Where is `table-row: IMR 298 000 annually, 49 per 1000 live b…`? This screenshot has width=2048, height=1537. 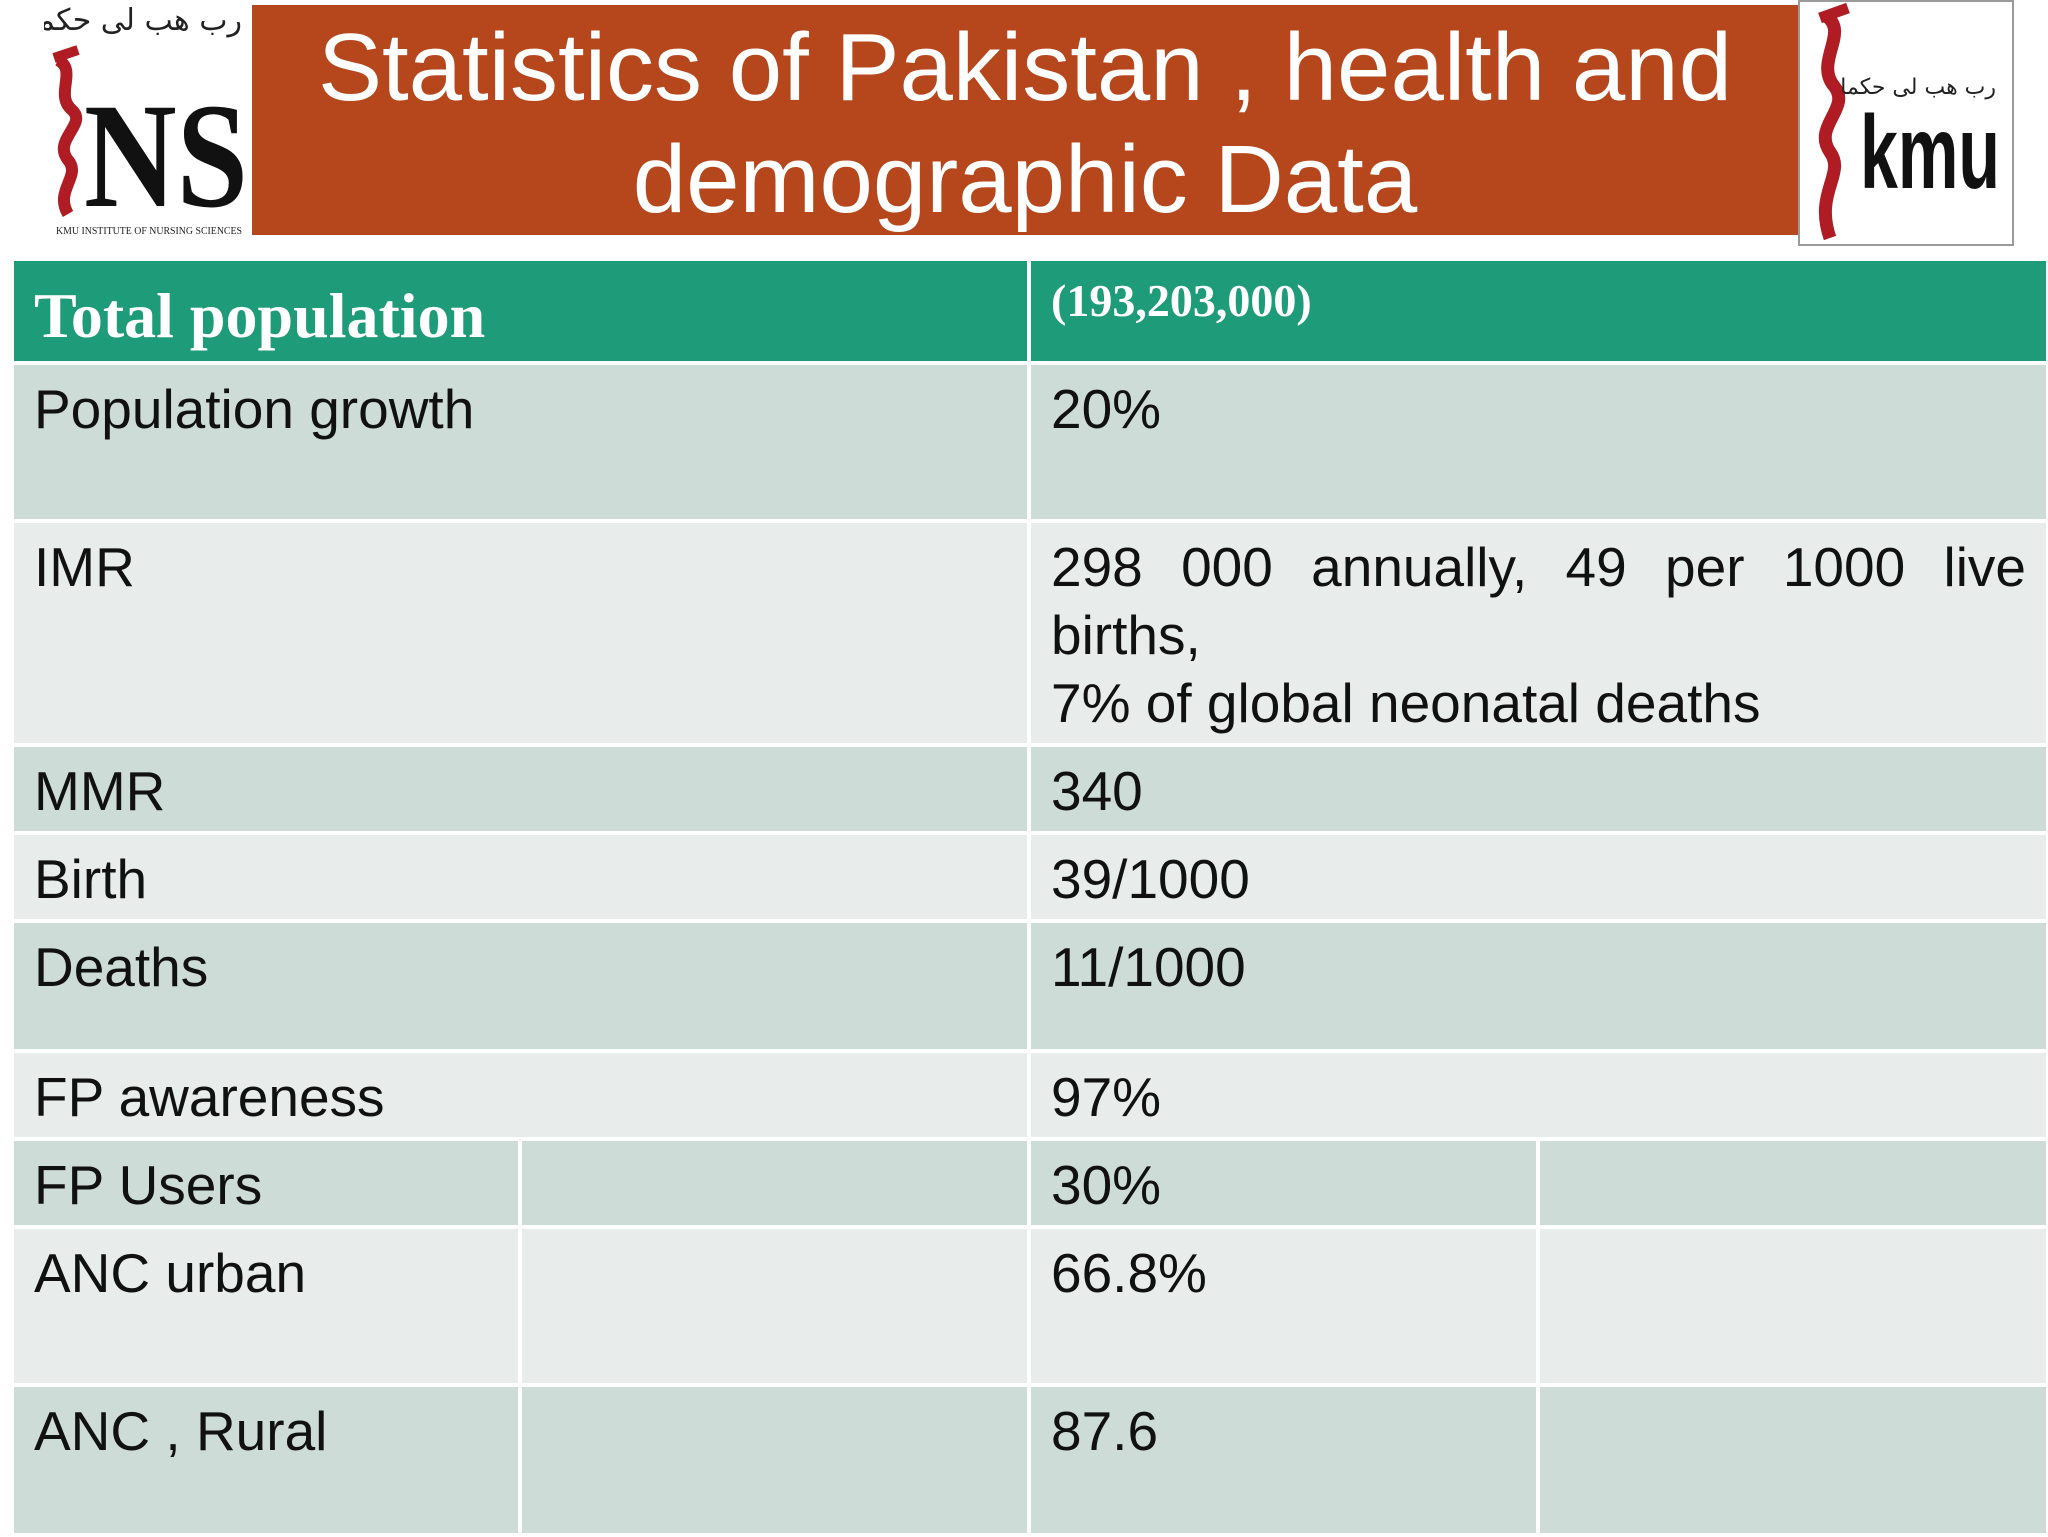
table-row: IMR 298 000 annually, 49 per 1000 live b… is located at coordinates (1029, 633).